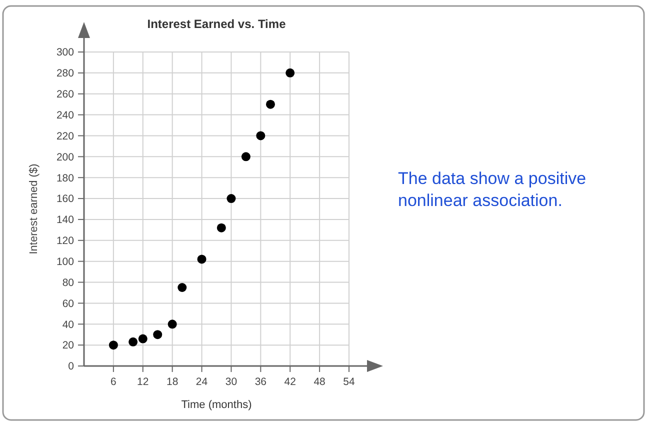  I want to click on y-tick-label: 300, so click(65, 52).